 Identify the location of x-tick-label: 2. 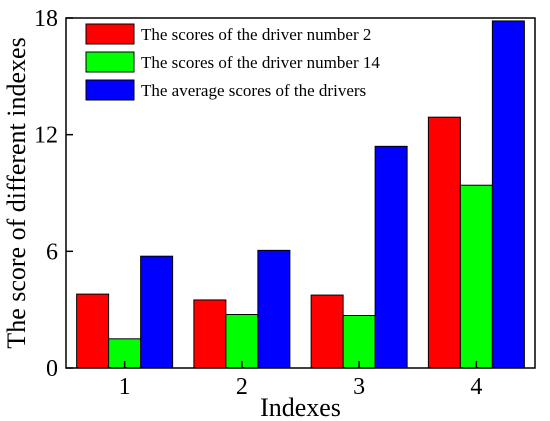
(242, 387).